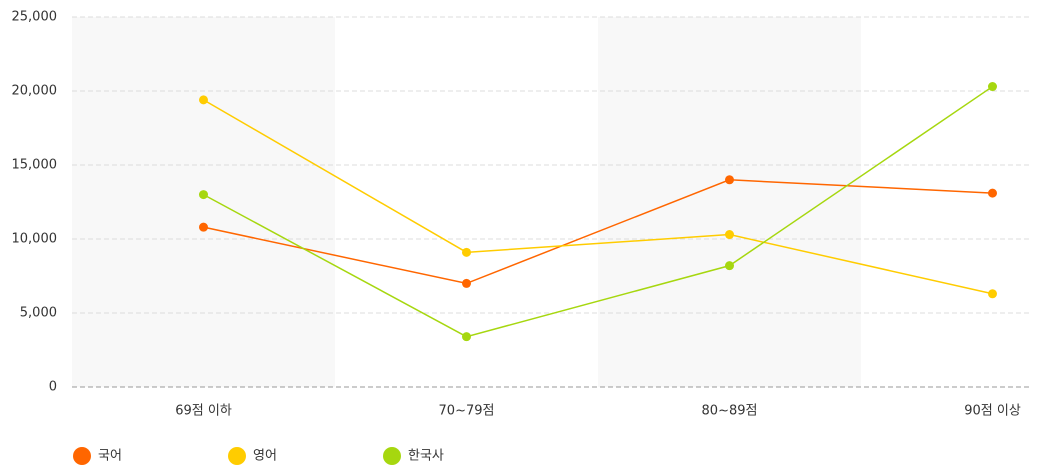 Image resolution: width=1038 pixels, height=472 pixels. Describe the element at coordinates (110, 456) in the screenshot. I see `legend-label: 국어` at that location.